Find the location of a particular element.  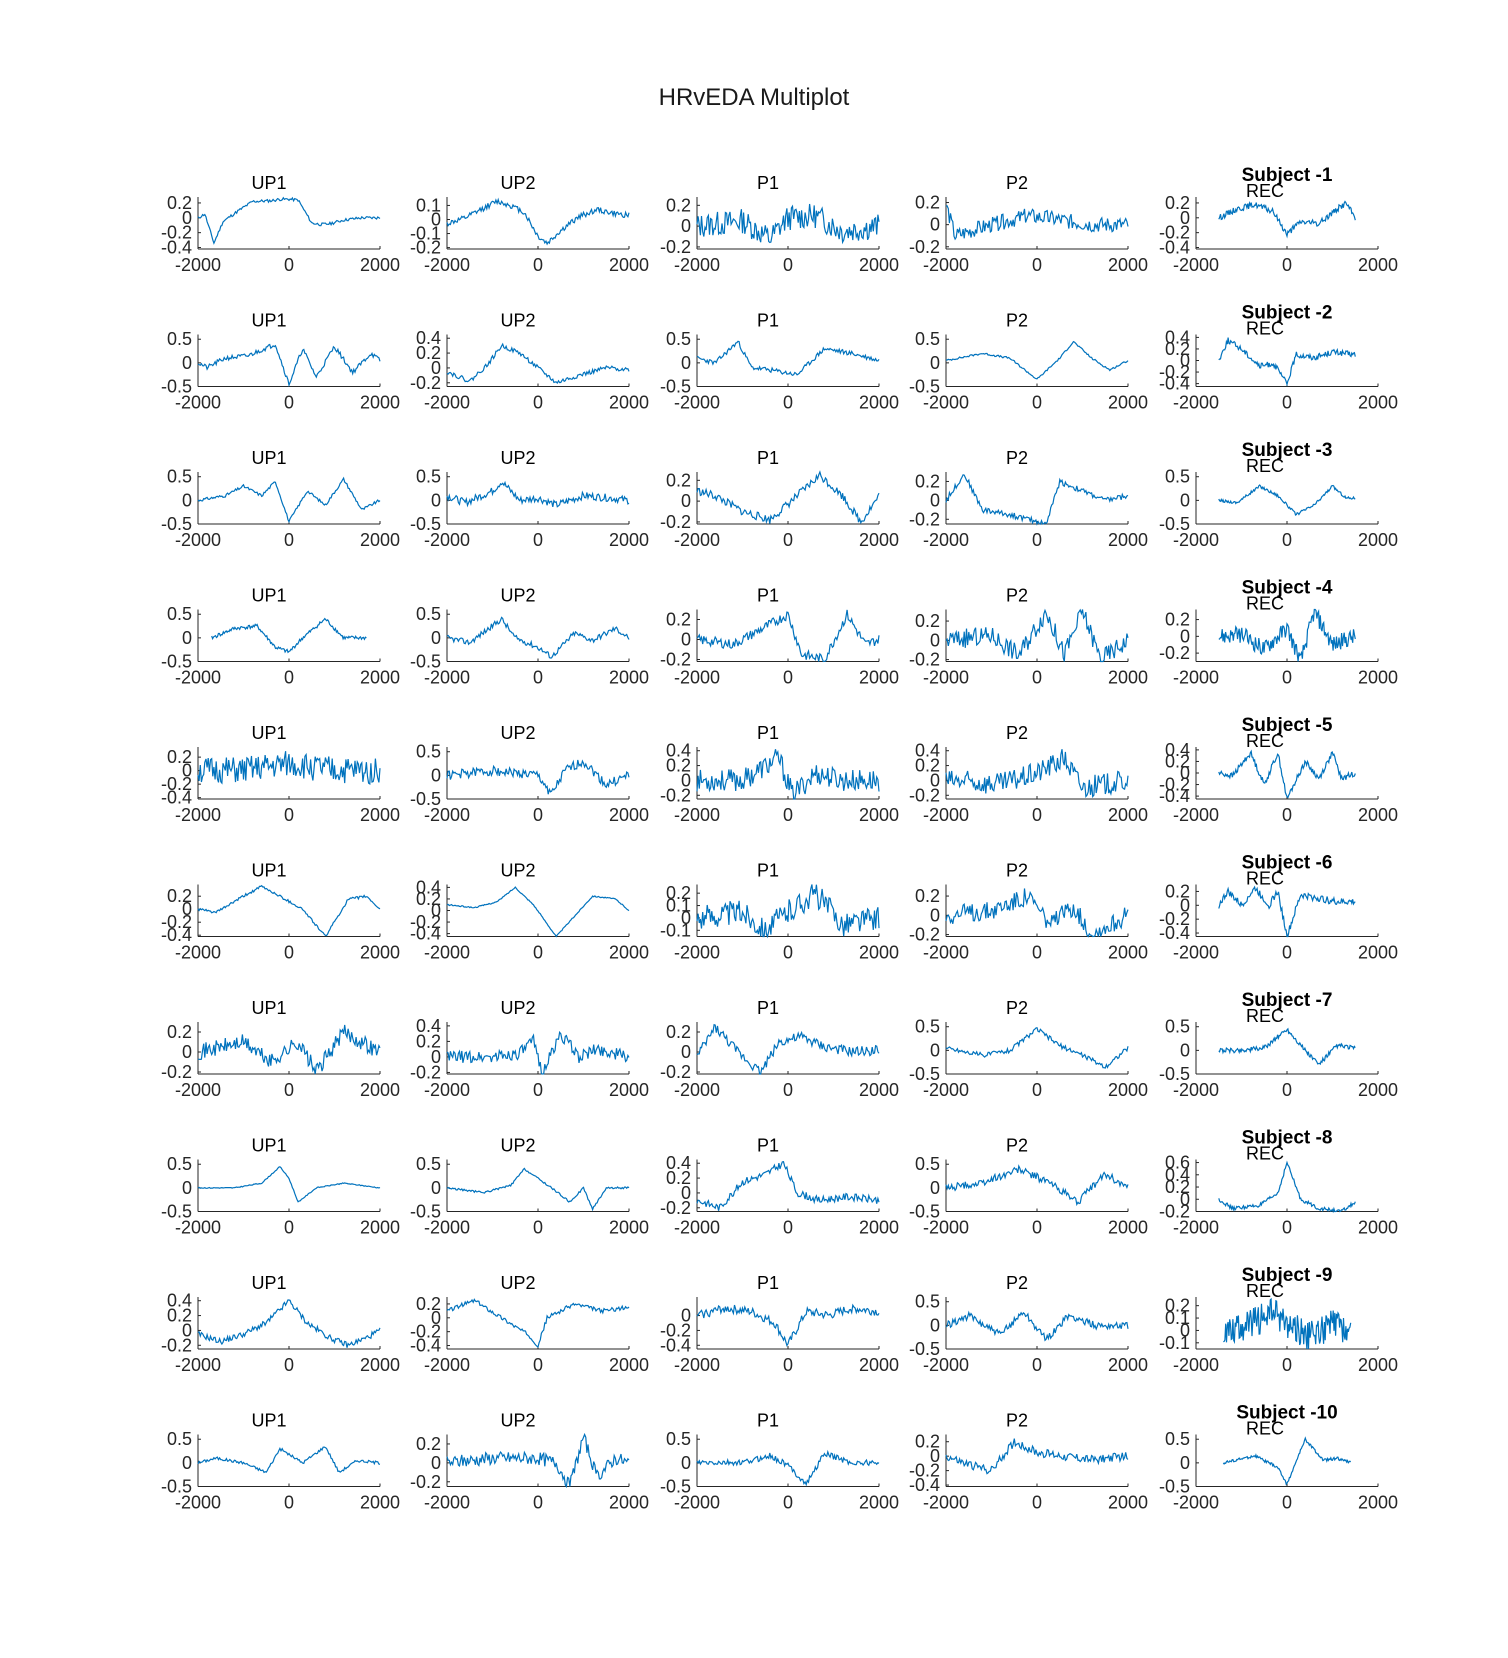

subplot-title: Subject -10 is located at coordinates (1286, 1413).